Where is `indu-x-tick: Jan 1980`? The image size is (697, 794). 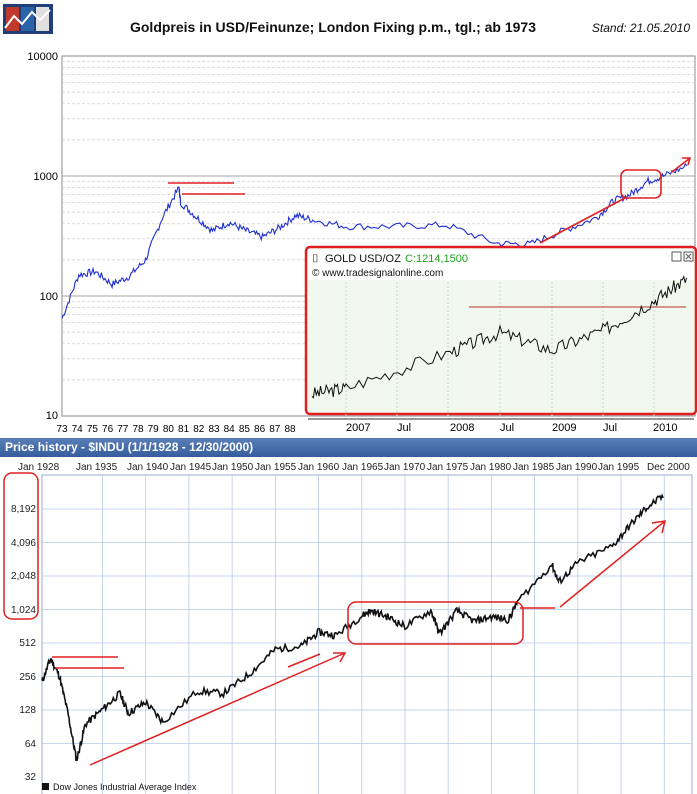 indu-x-tick: Jan 1980 is located at coordinates (491, 467).